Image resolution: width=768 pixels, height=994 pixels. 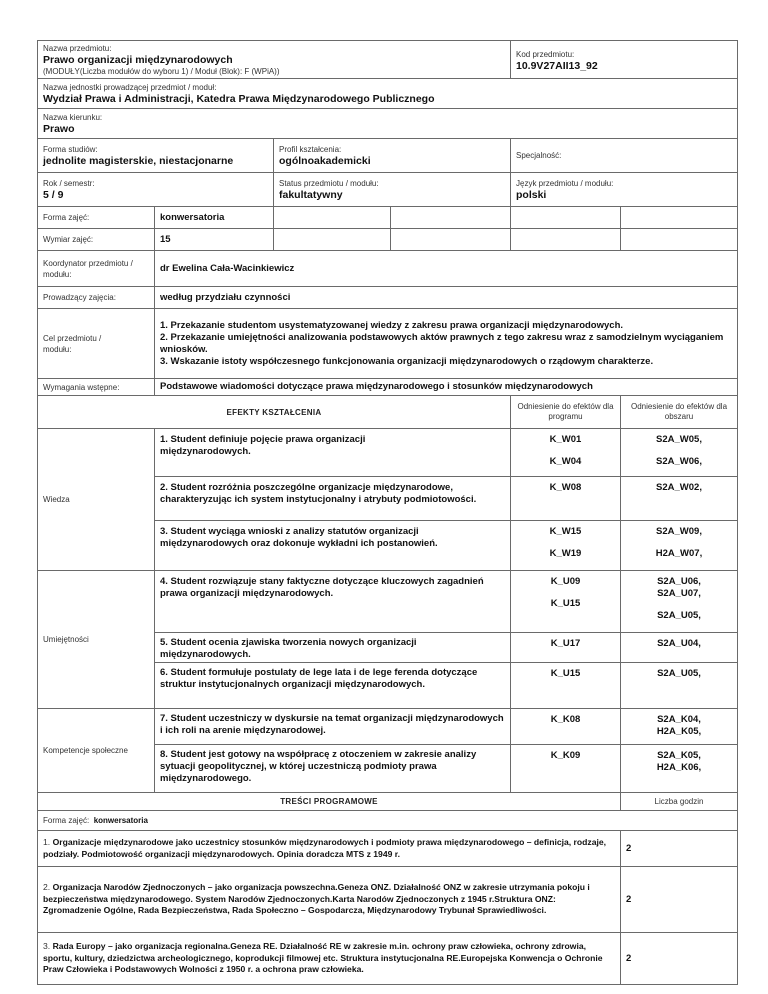 What do you see at coordinates (192, 217) in the screenshot?
I see `class-form-value: konwersatoria` at bounding box center [192, 217].